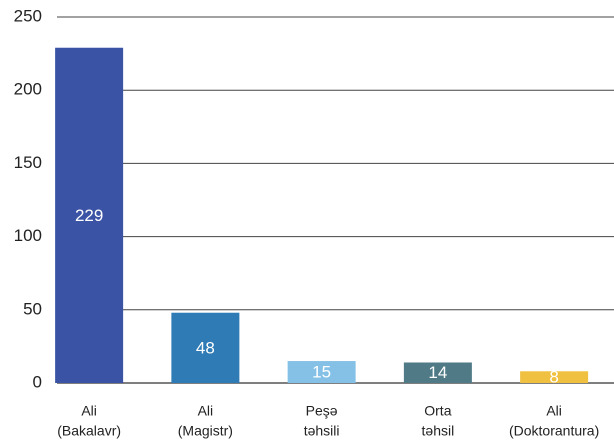  What do you see at coordinates (28, 15) in the screenshot?
I see `y-tick-label: 250` at bounding box center [28, 15].